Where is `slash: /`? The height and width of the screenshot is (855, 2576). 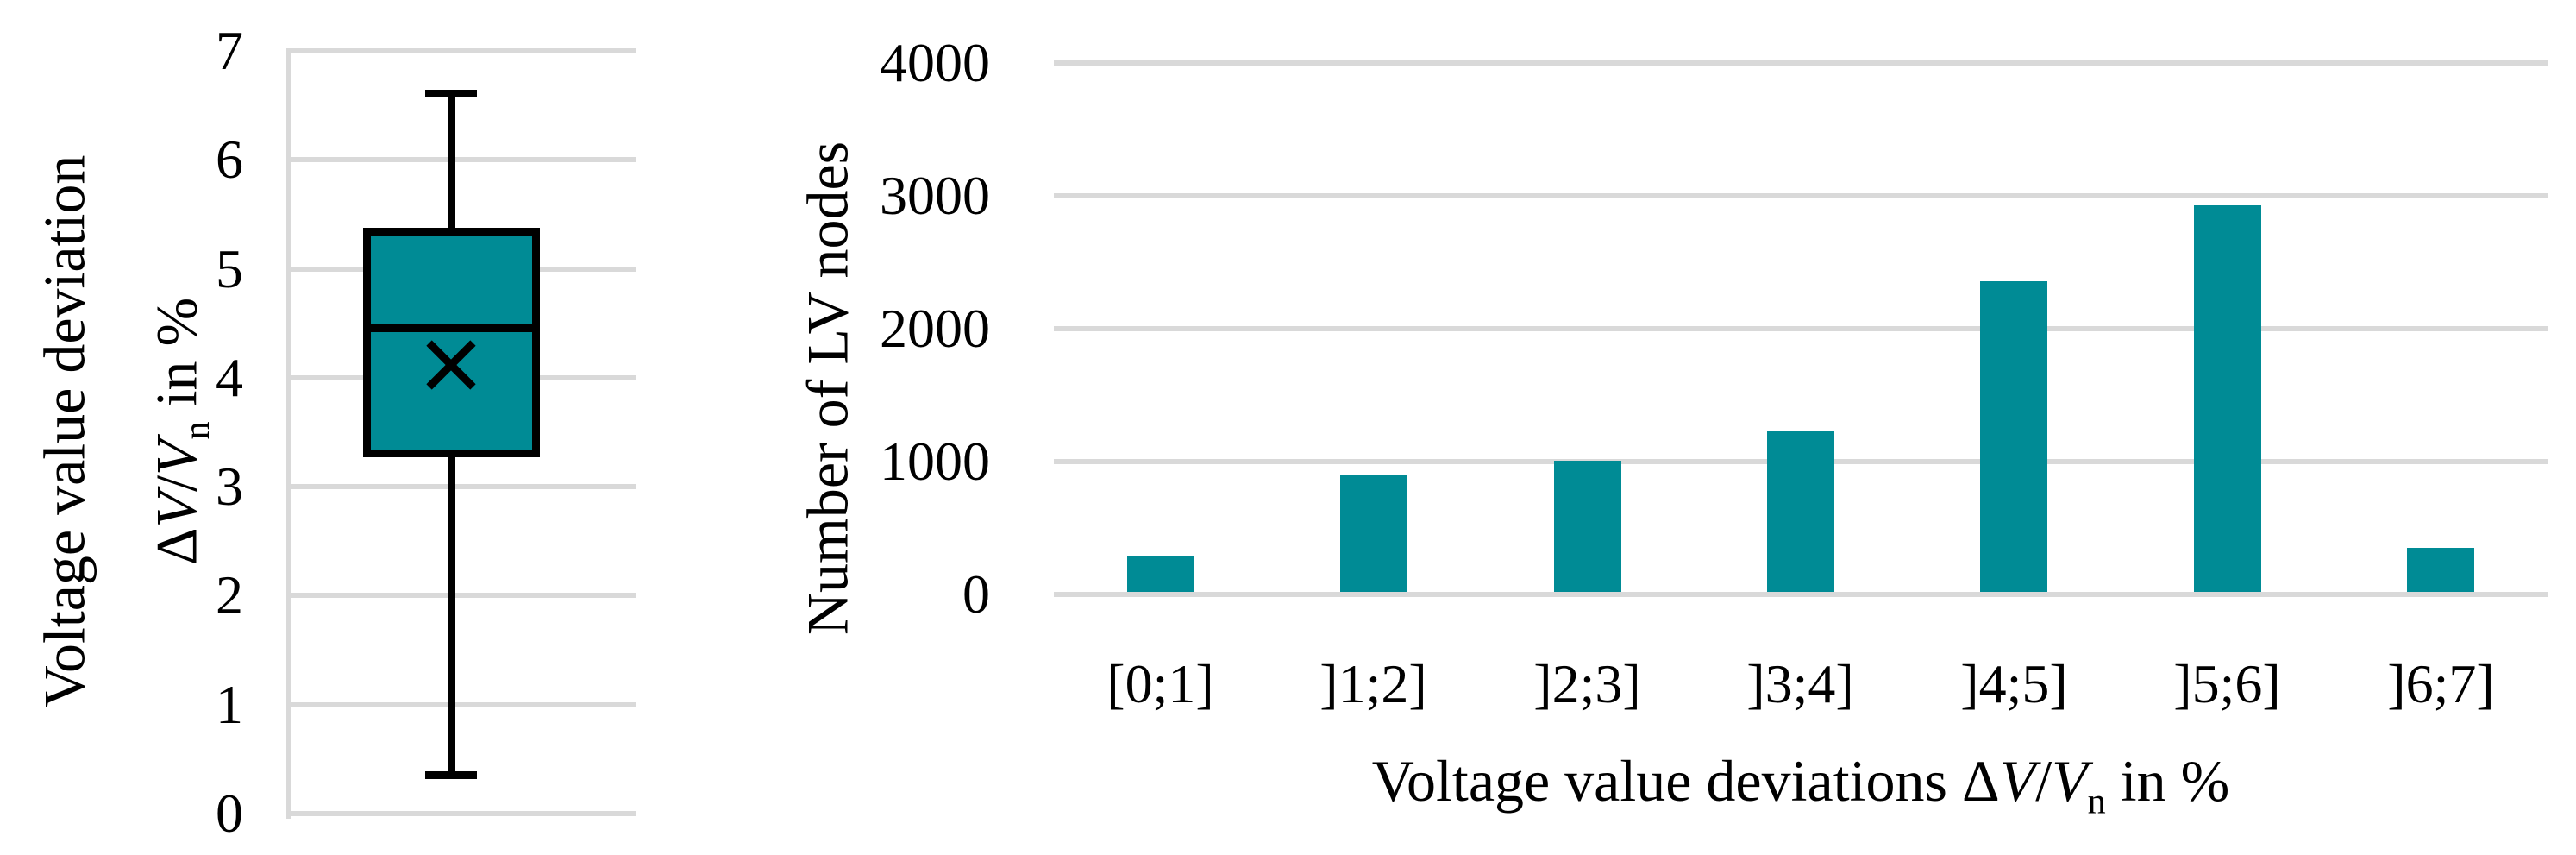
slash: / is located at coordinates (2044, 781).